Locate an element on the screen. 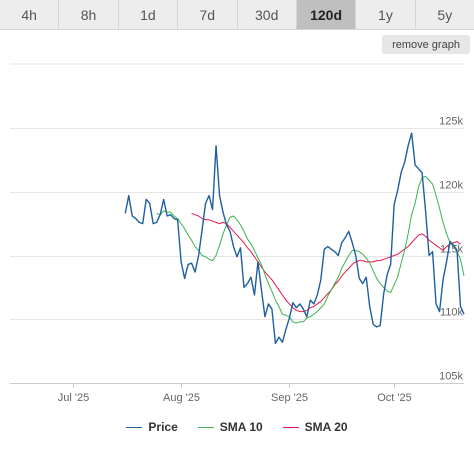 This screenshot has height=455, width=474. y-tick-label: 120k is located at coordinates (451, 186).